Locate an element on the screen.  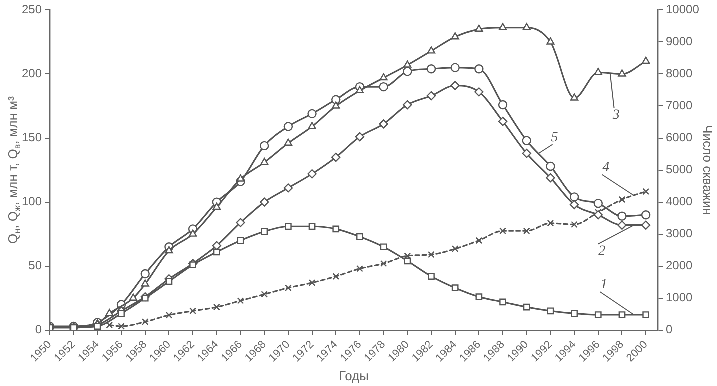
y2-tick-label: 5000 is located at coordinates (680, 169).